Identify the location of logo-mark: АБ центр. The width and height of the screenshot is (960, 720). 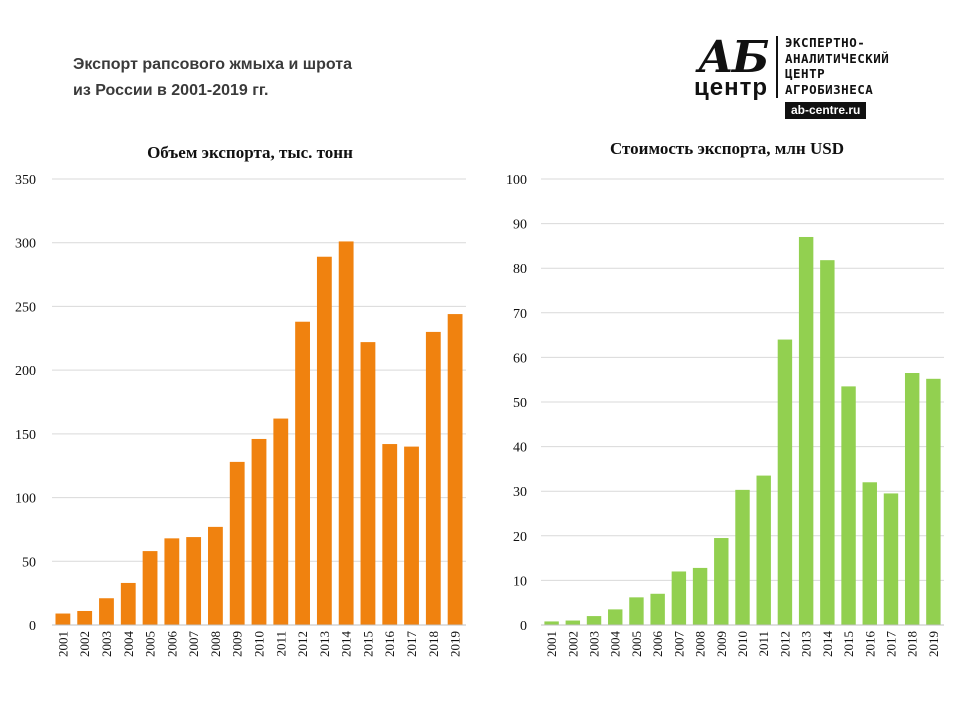
(736, 67).